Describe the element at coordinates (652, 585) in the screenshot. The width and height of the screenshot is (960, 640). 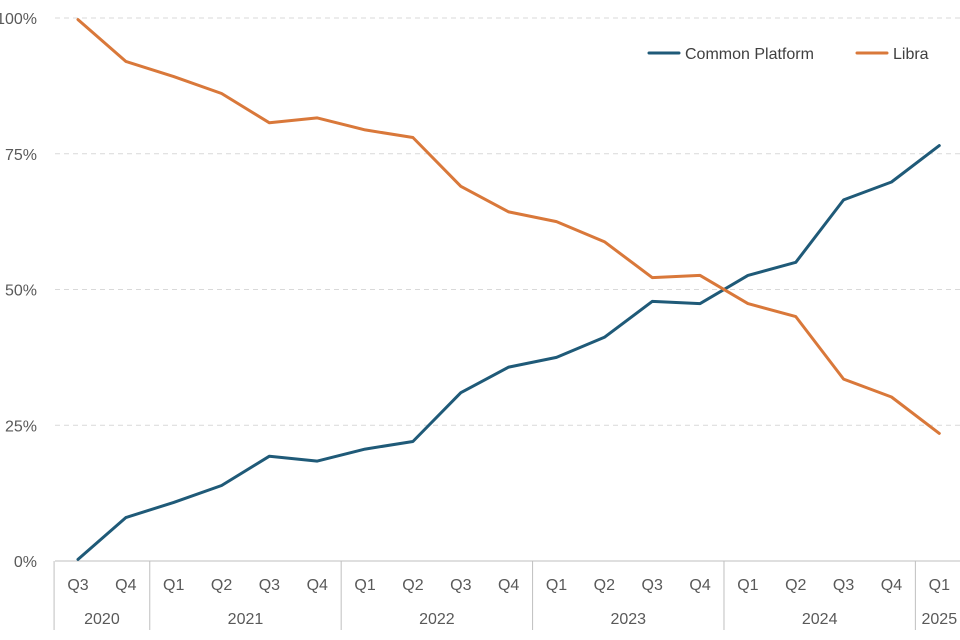
I see `x-tick-label-12: Q3` at that location.